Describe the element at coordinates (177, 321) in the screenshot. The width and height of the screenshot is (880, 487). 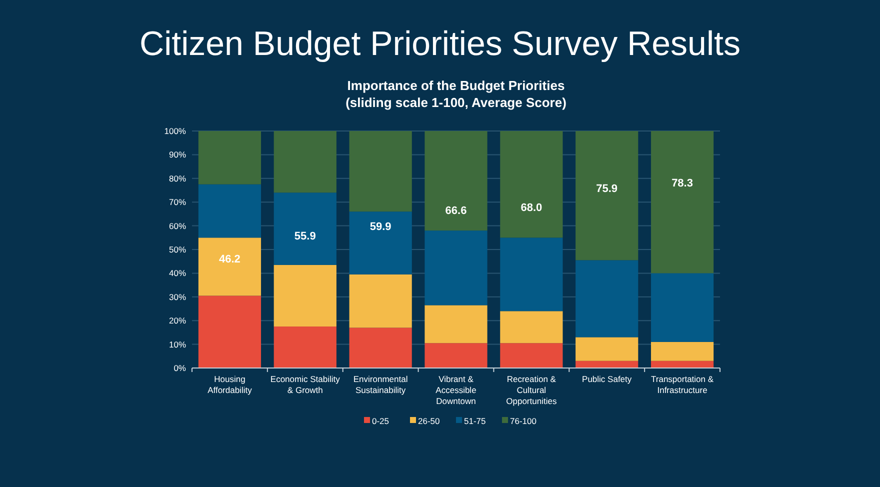
I see `y-tick-label: 20%` at that location.